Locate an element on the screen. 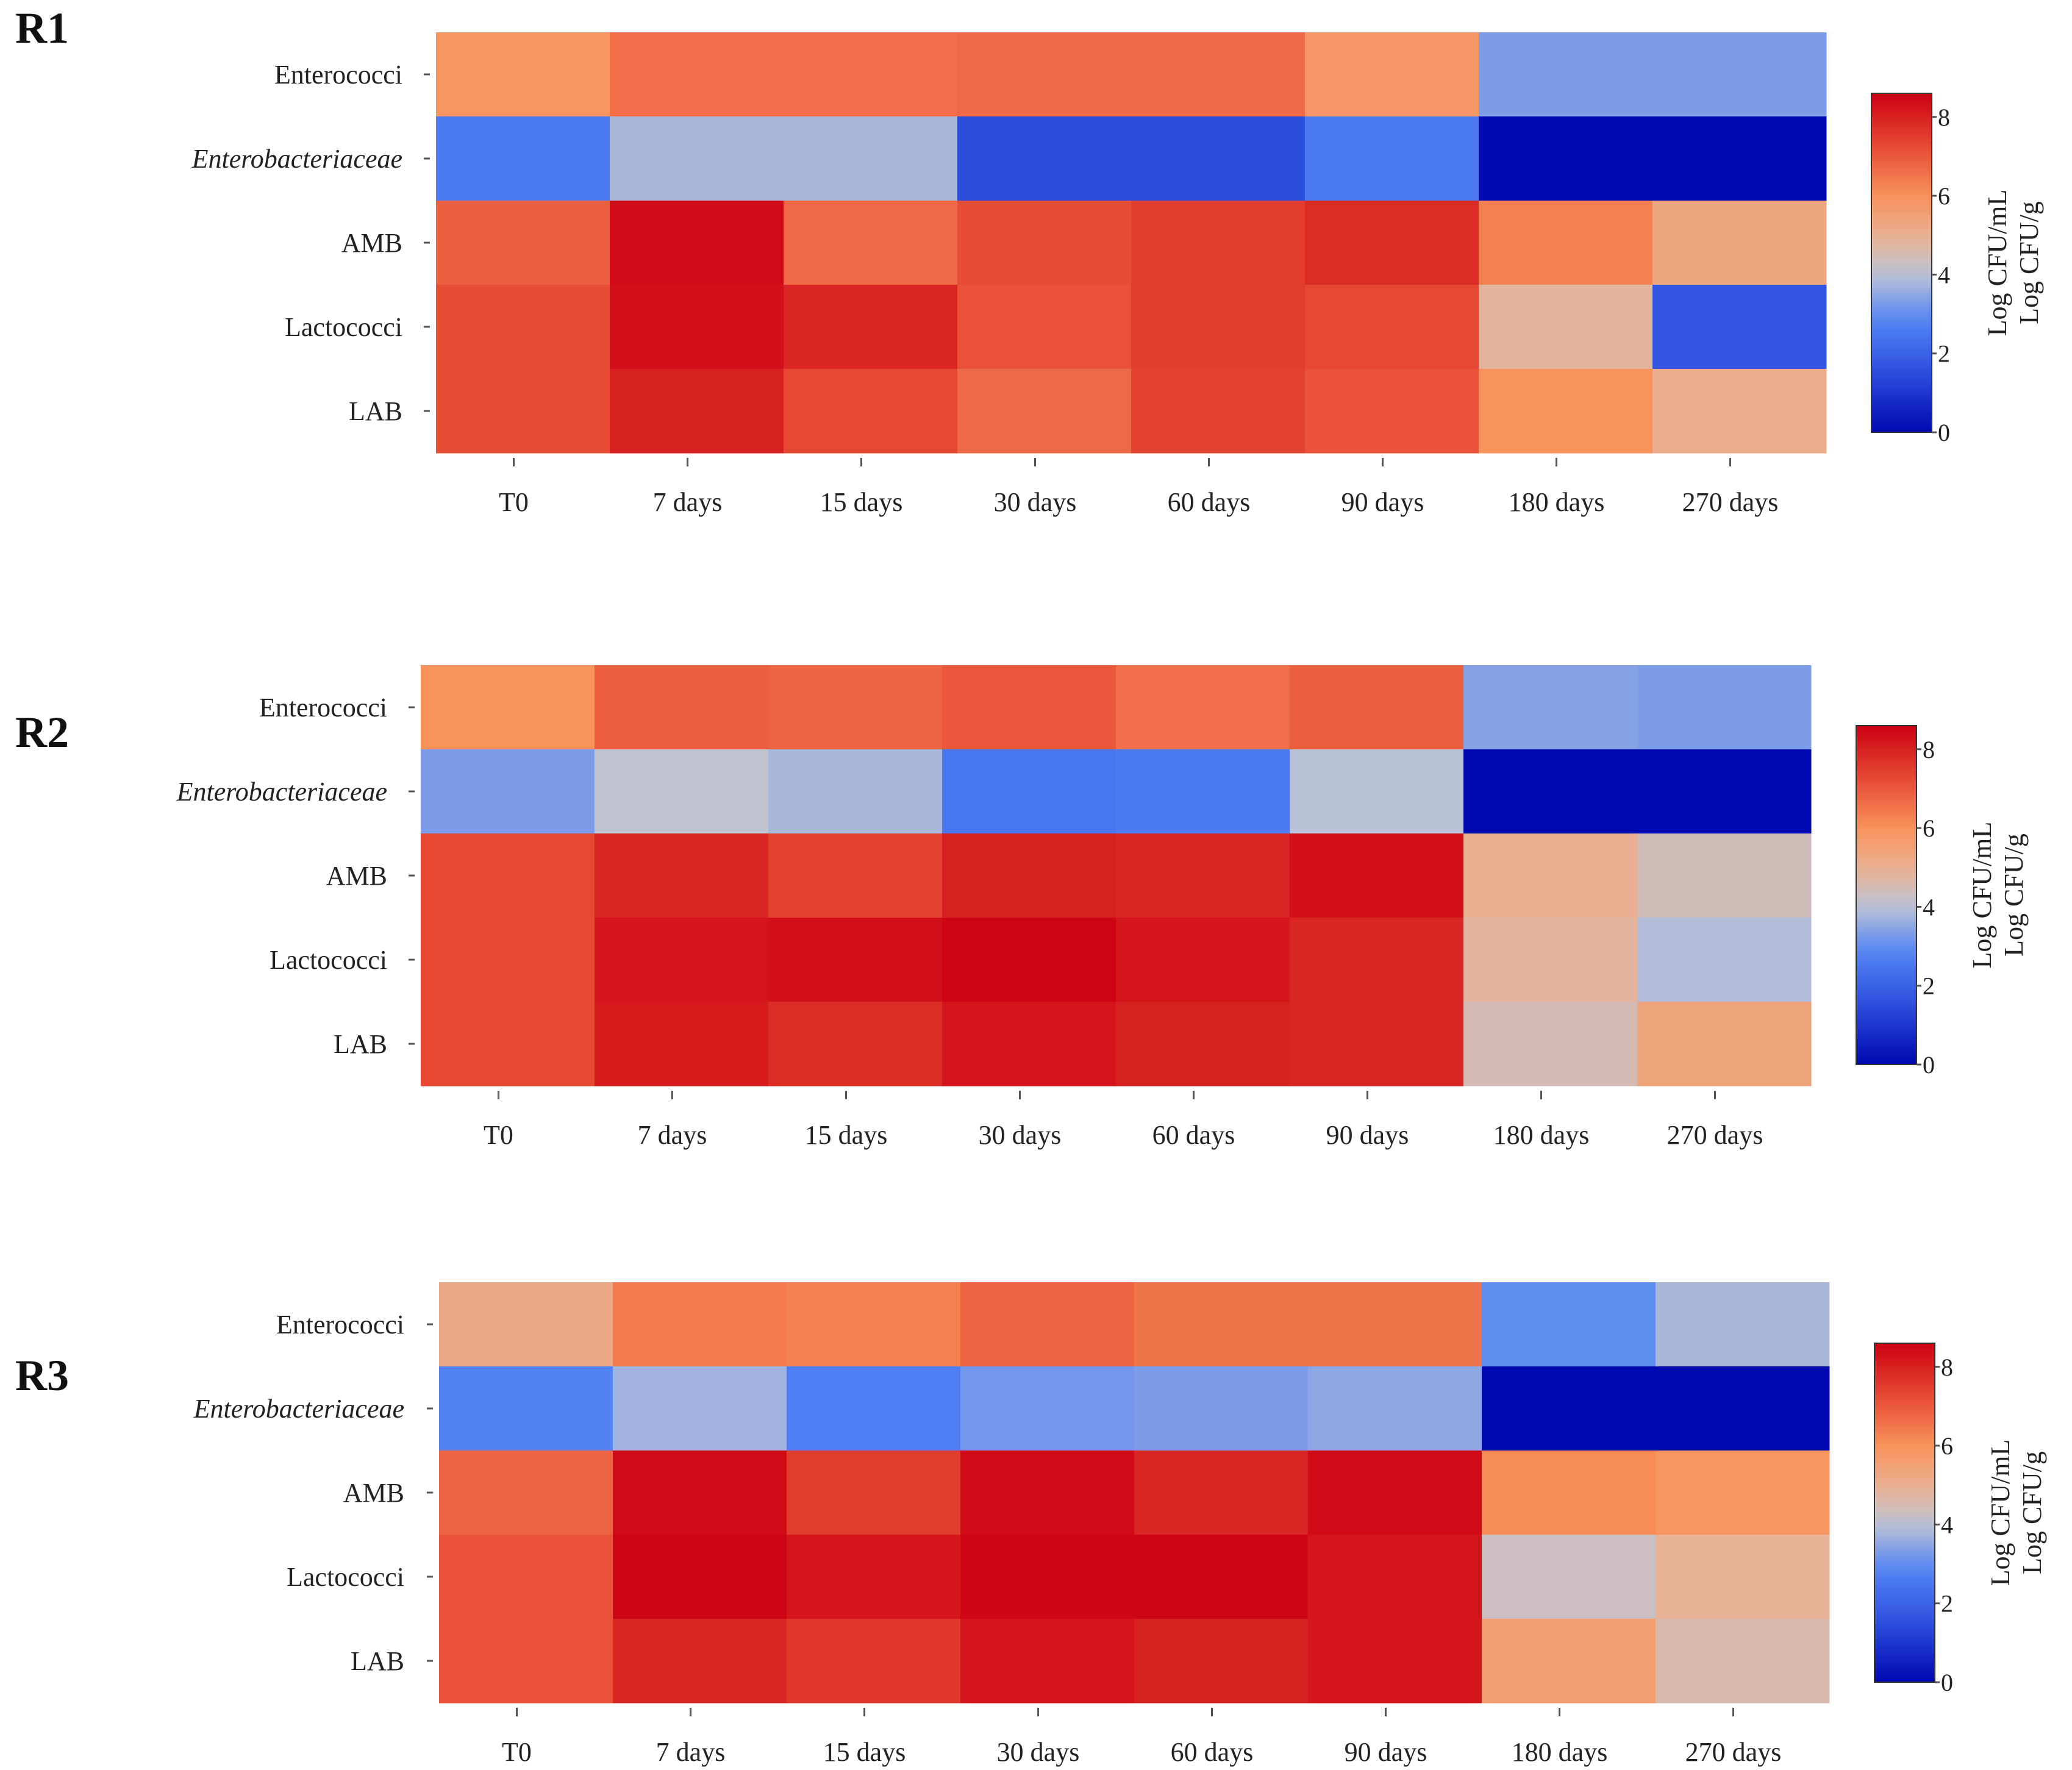 Image resolution: width=2072 pixels, height=1770 pixels. row-label: LAB is located at coordinates (377, 1661).